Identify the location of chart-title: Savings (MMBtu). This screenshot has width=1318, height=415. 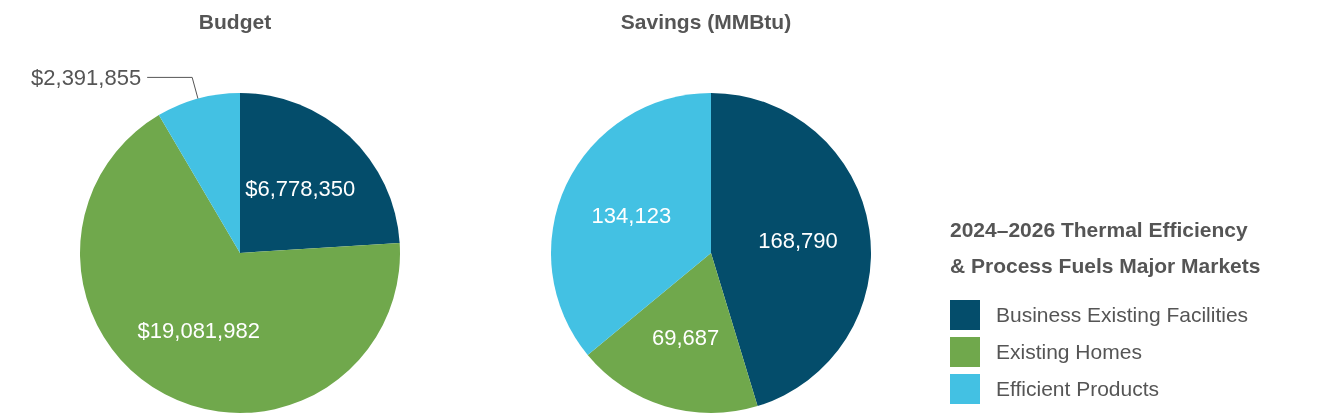
(706, 22).